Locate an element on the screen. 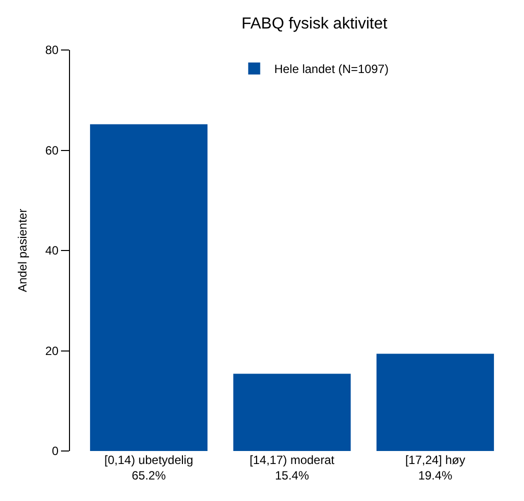  y-tick-label: 40 is located at coordinates (52, 251).